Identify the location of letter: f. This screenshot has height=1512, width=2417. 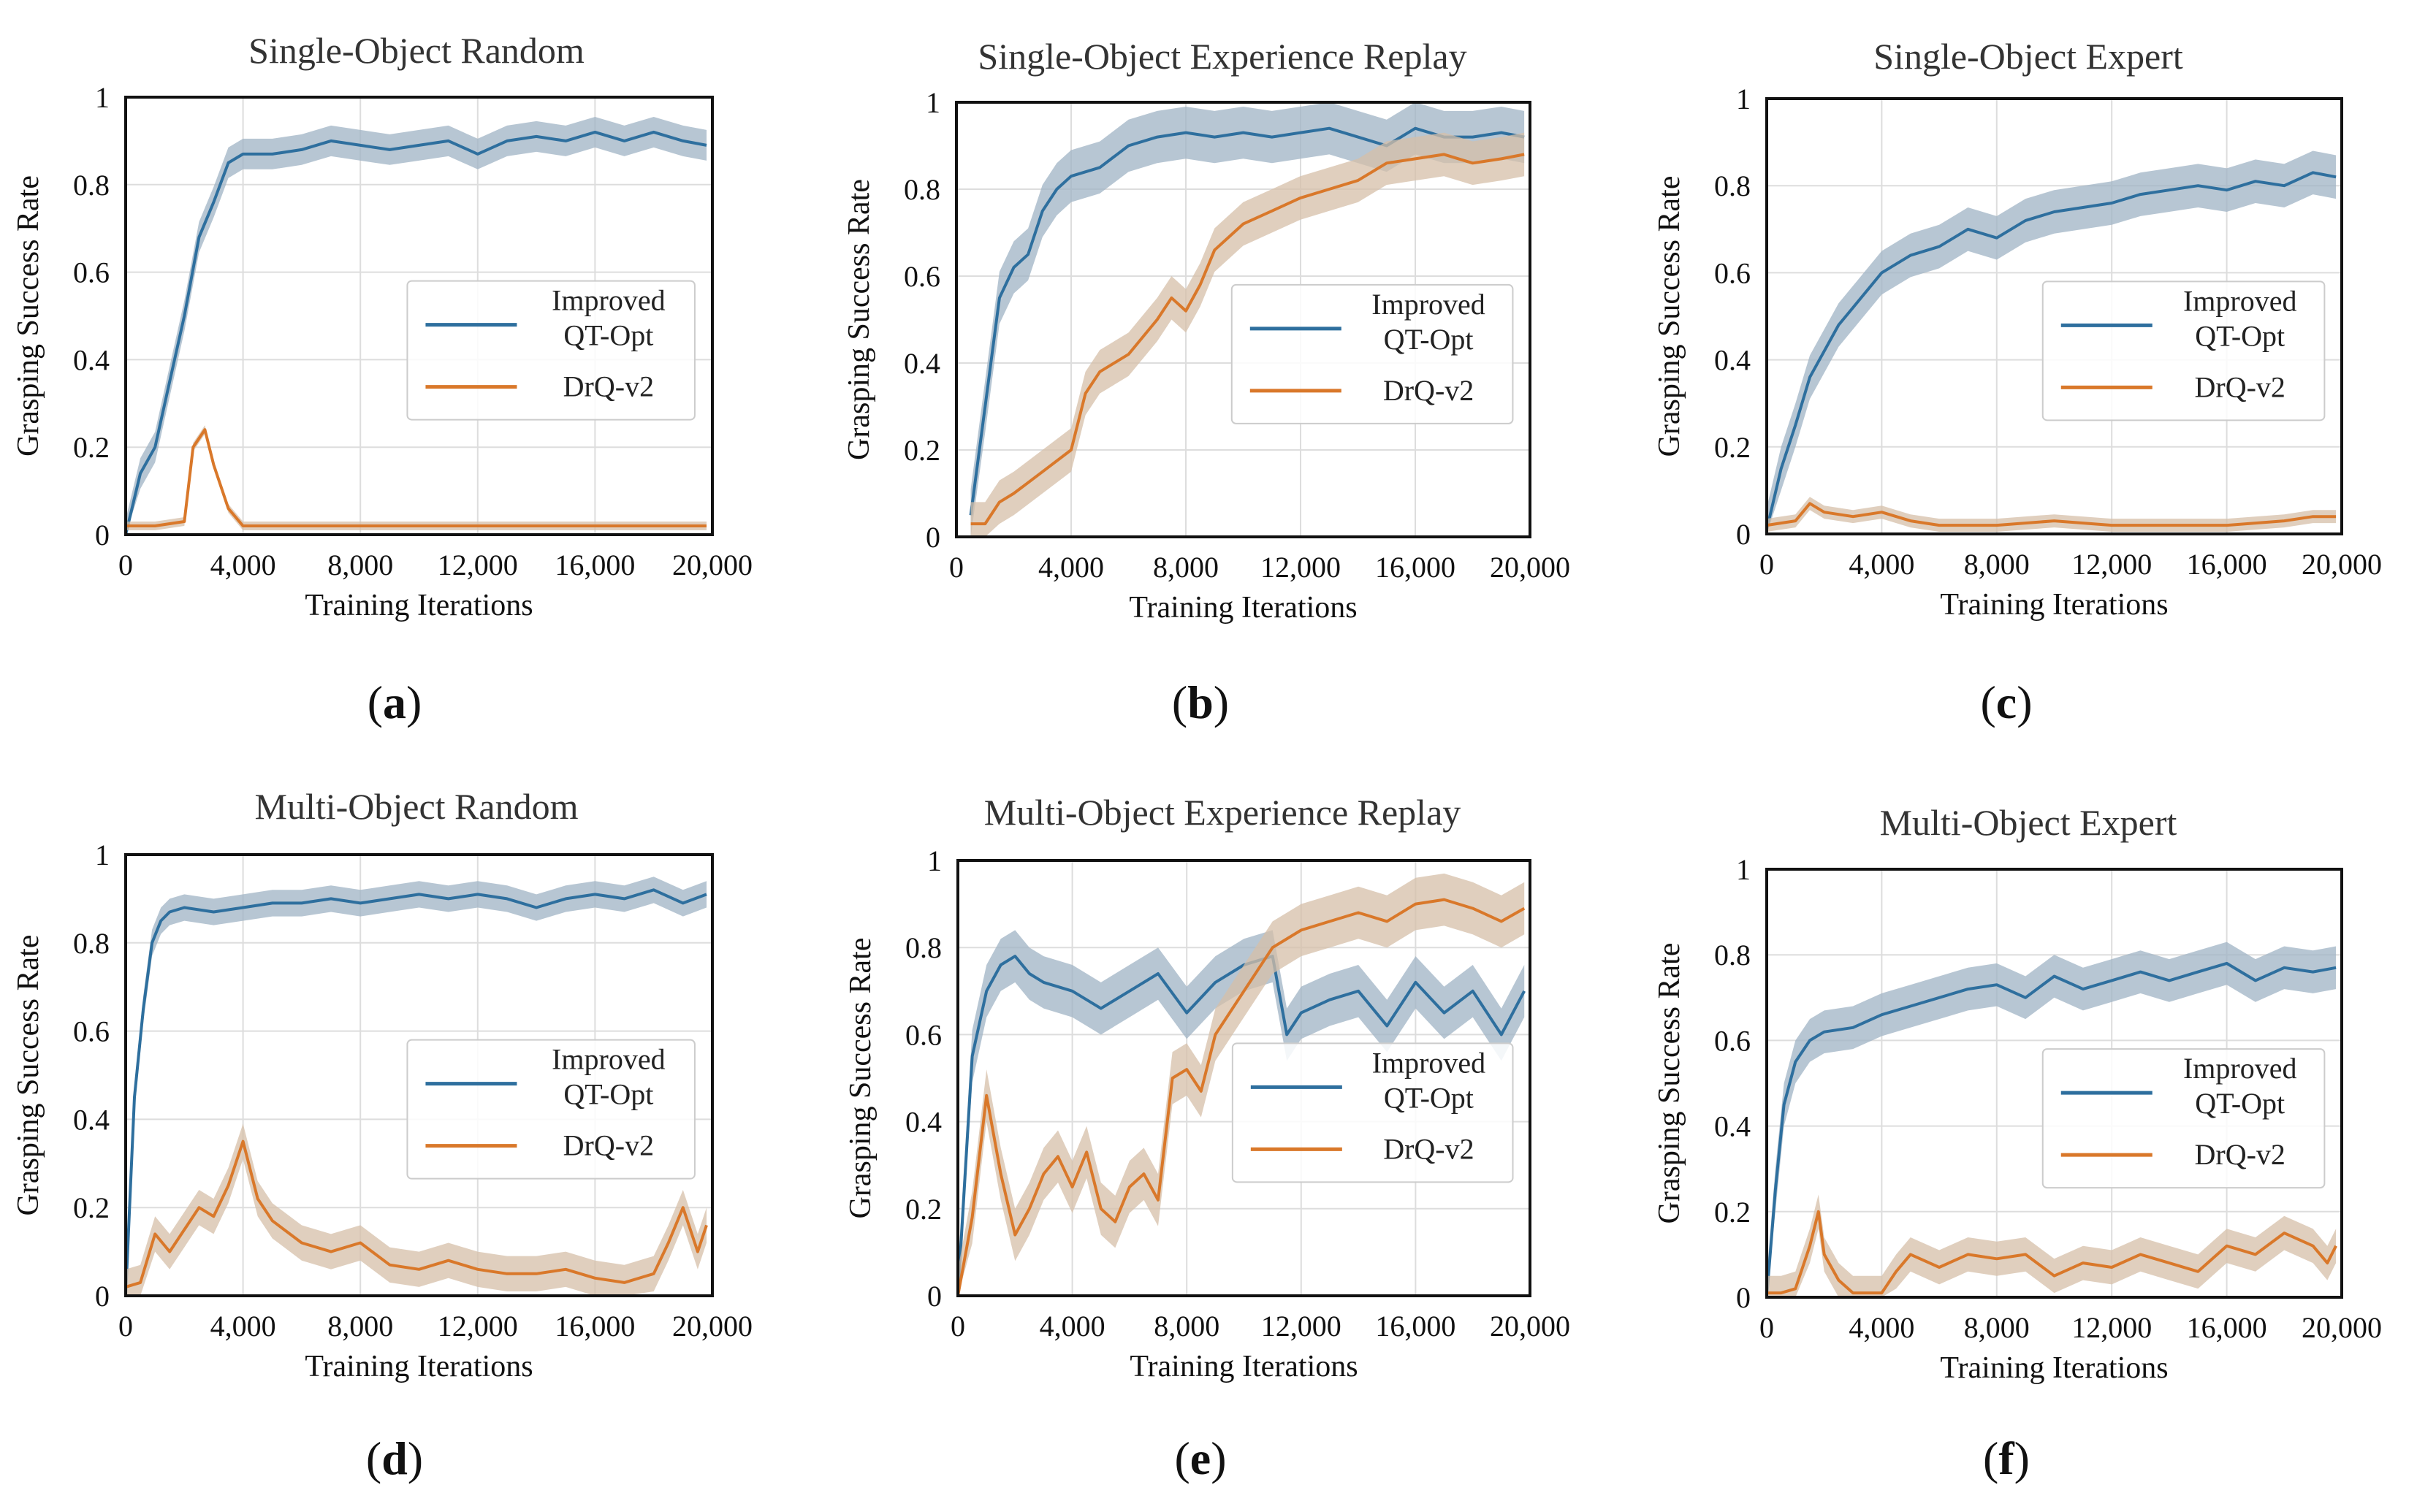
(2006, 1458).